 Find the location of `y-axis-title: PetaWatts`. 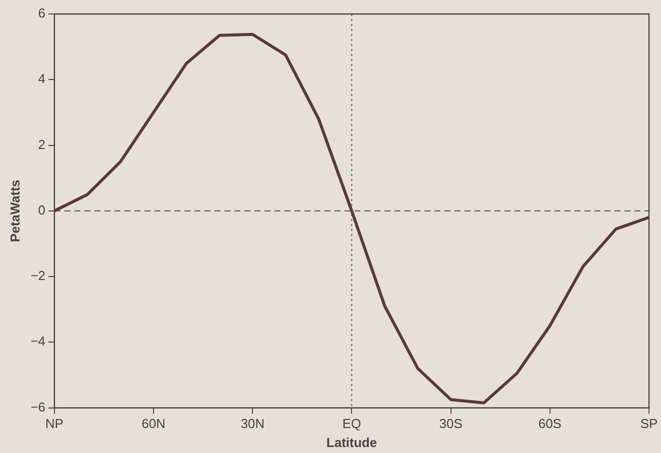

y-axis-title: PetaWatts is located at coordinates (14, 211).